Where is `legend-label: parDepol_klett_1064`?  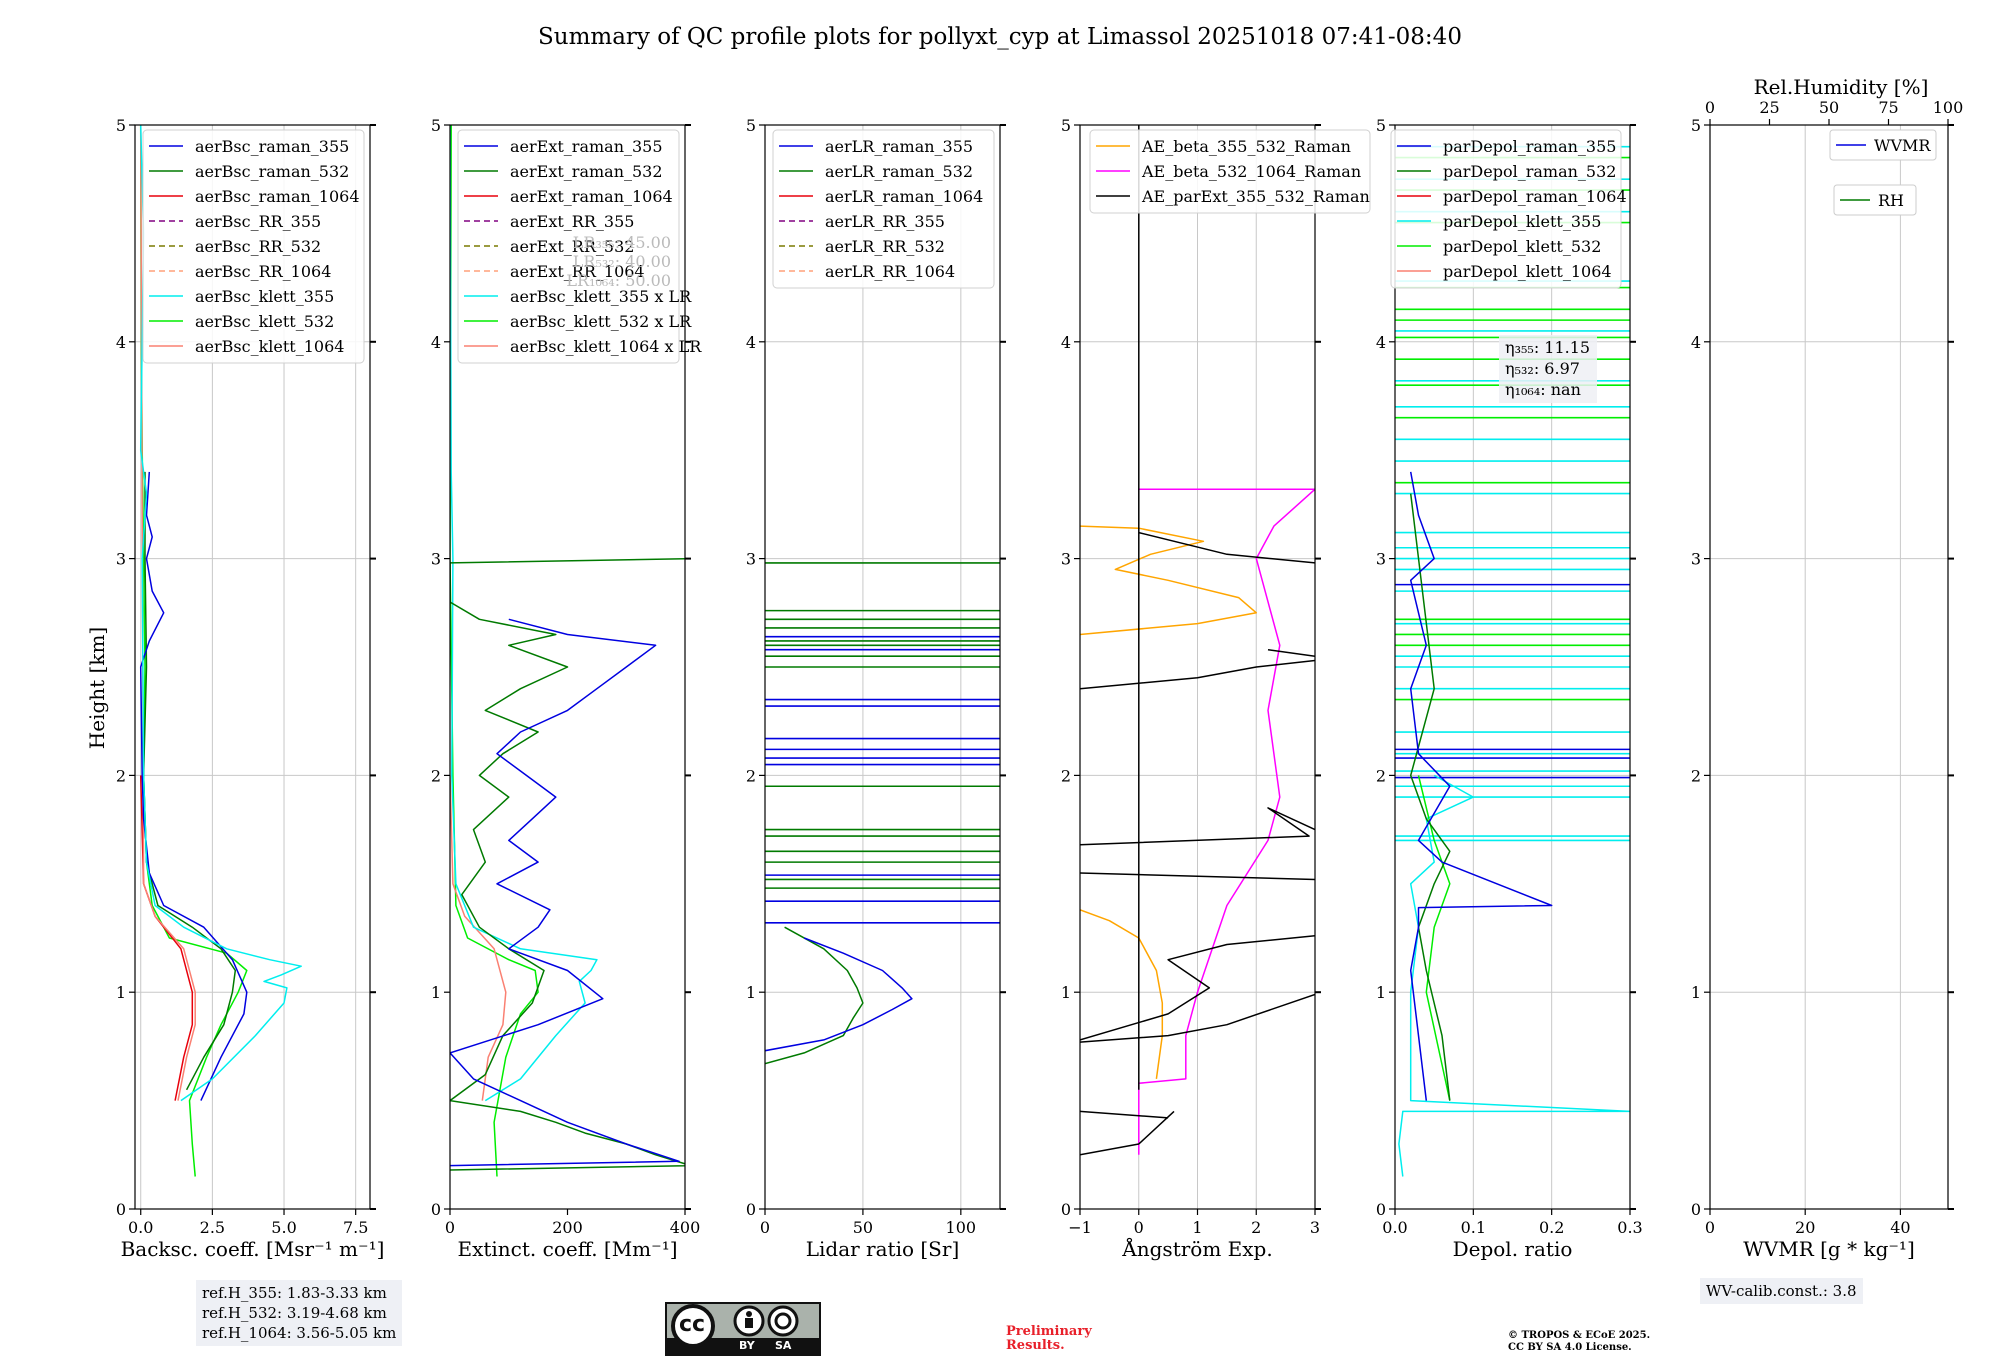
legend-label: parDepol_klett_1064 is located at coordinates (1527, 271).